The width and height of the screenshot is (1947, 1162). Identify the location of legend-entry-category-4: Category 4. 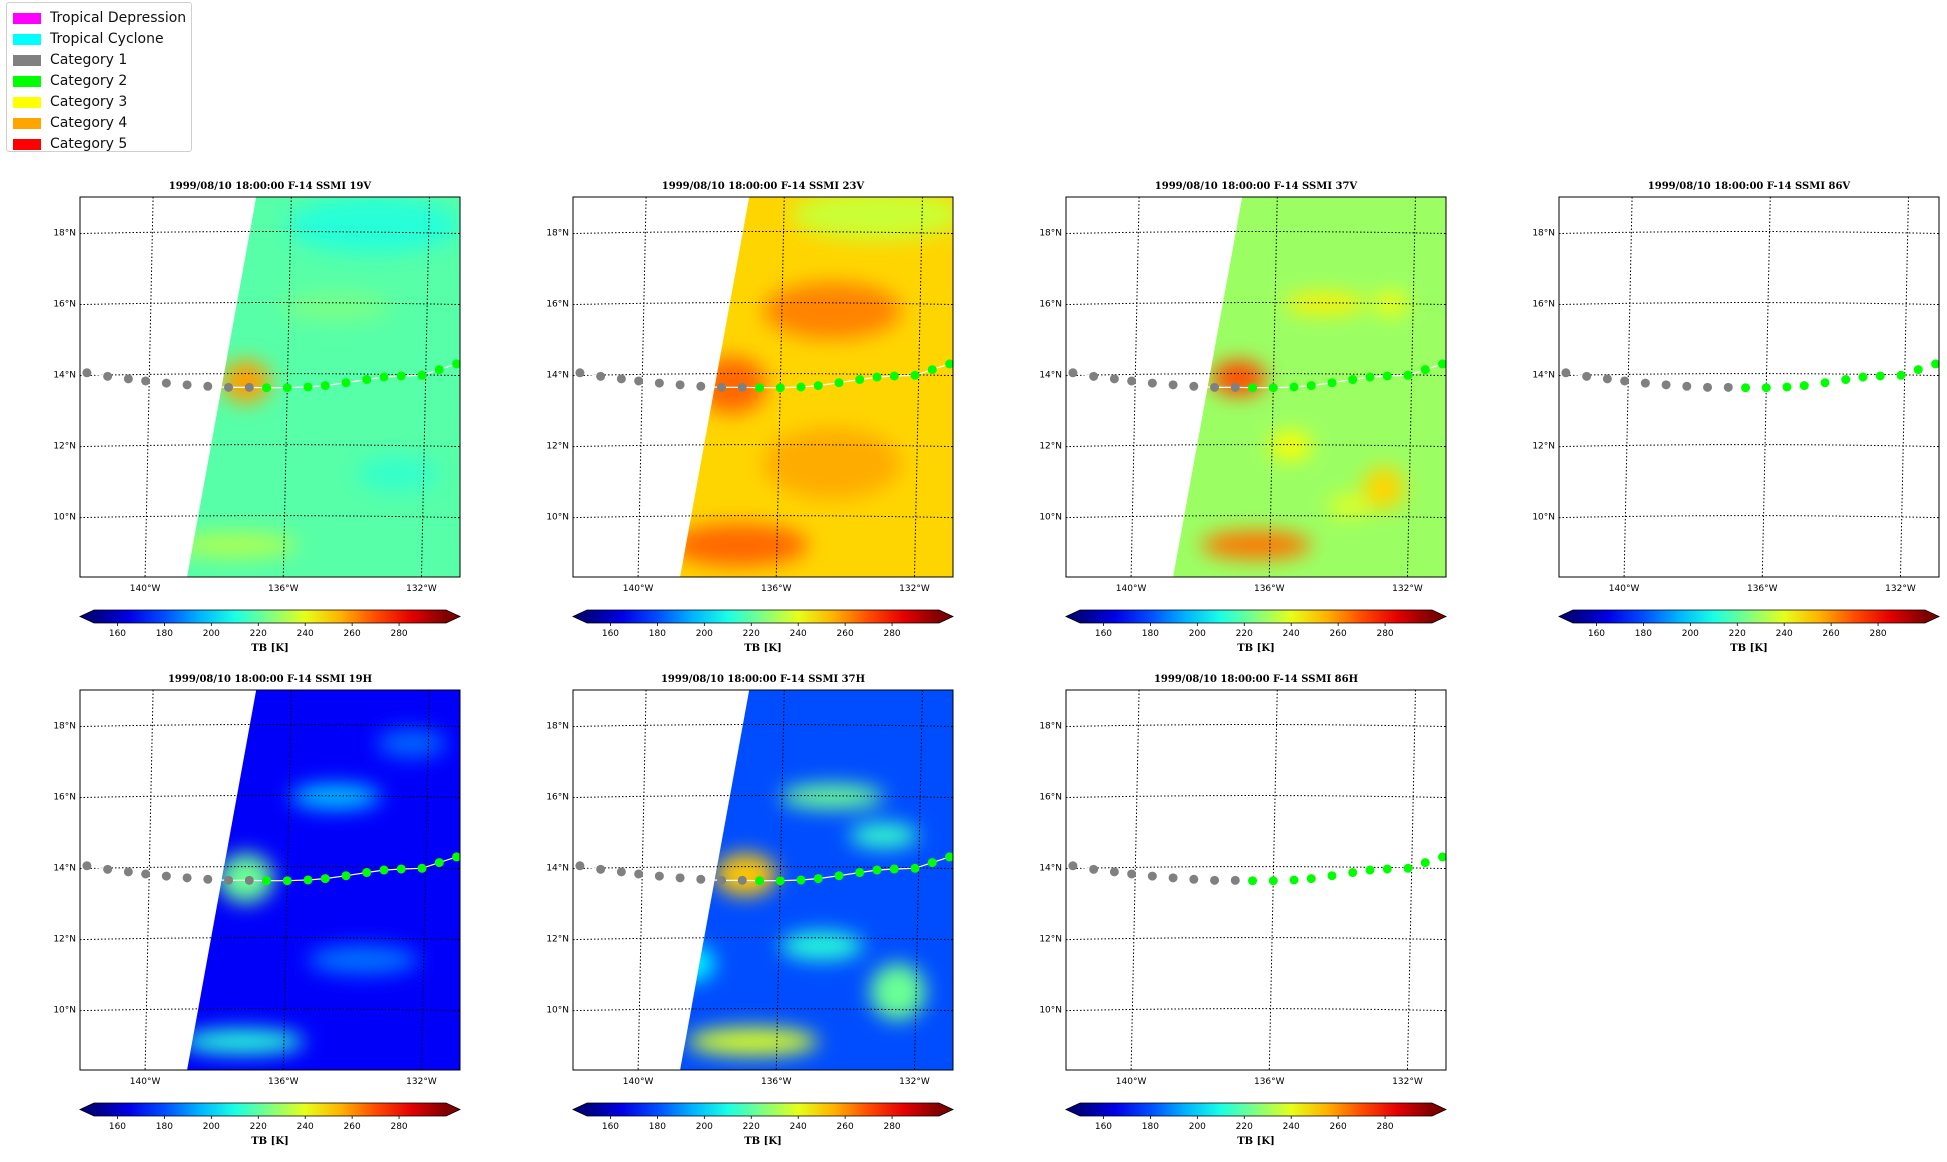
(70, 123).